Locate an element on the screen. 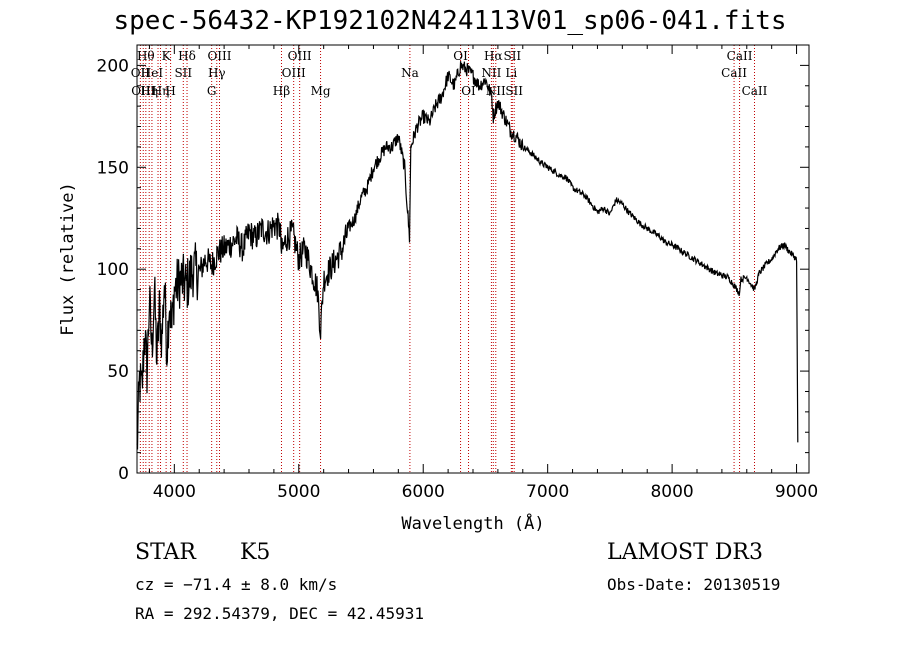 The width and height of the screenshot is (900, 649). object-subclass: K5 is located at coordinates (255, 552).